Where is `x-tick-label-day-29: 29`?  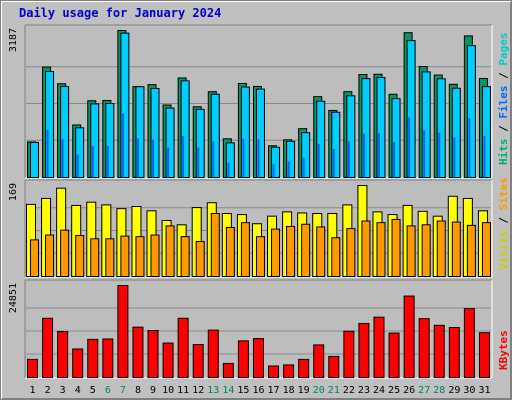 x-tick-label-day-29: 29 is located at coordinates (454, 390).